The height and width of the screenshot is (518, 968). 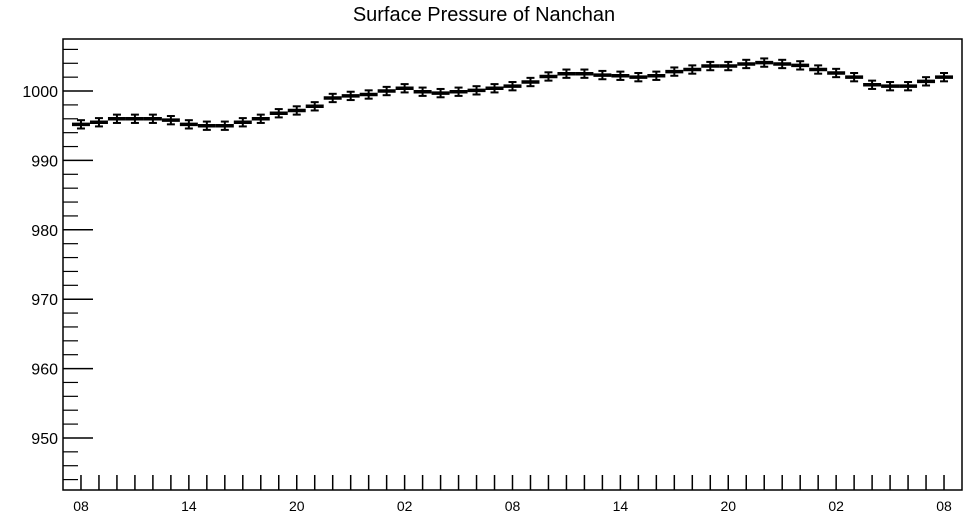 What do you see at coordinates (44, 231) in the screenshot?
I see `y-tick-label: 980` at bounding box center [44, 231].